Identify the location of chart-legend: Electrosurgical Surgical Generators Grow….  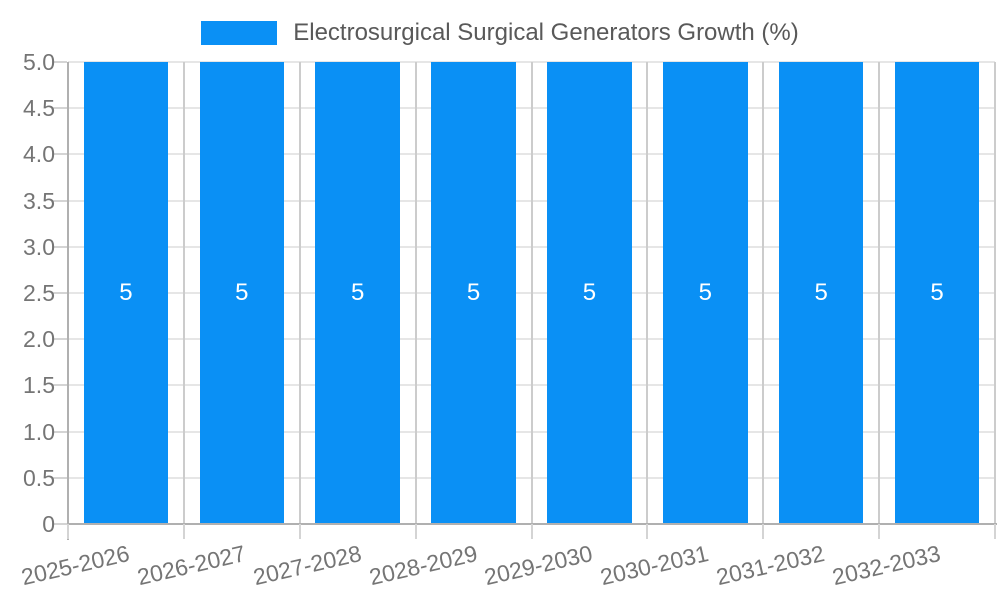
(500, 33).